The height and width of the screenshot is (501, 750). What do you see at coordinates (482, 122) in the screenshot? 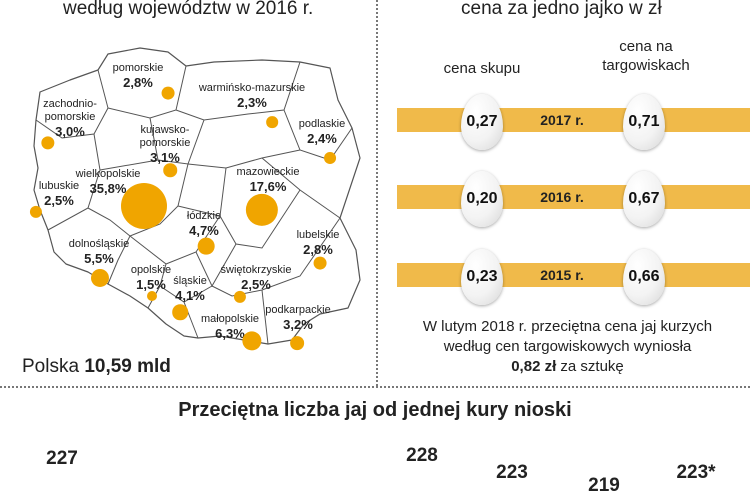
I see `egg-skup-value: 0,27` at bounding box center [482, 122].